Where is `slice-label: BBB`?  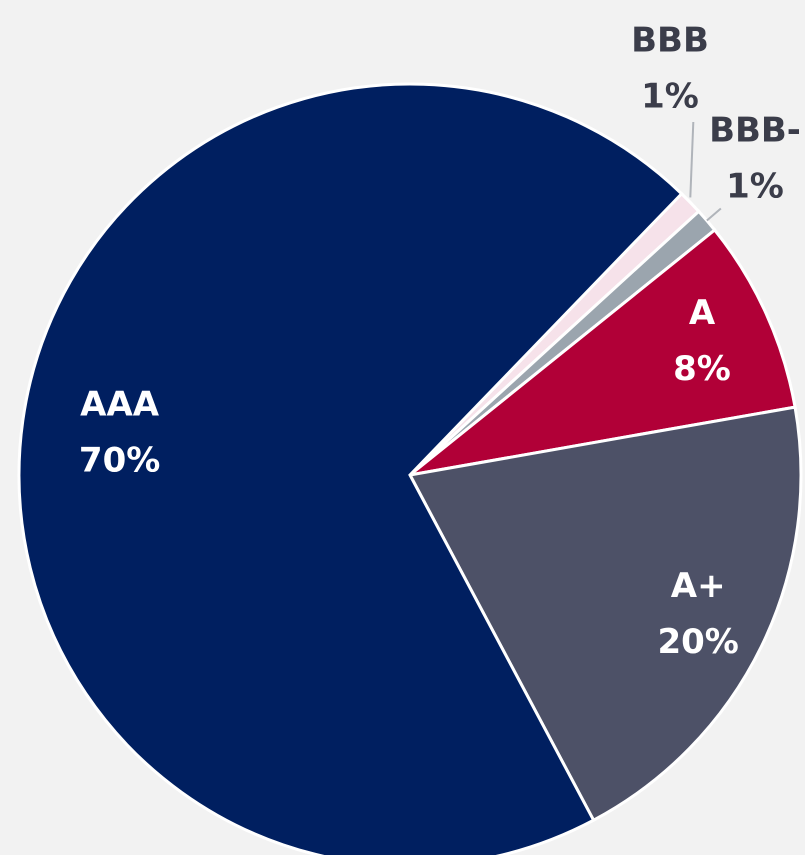 slice-label: BBB is located at coordinates (670, 41).